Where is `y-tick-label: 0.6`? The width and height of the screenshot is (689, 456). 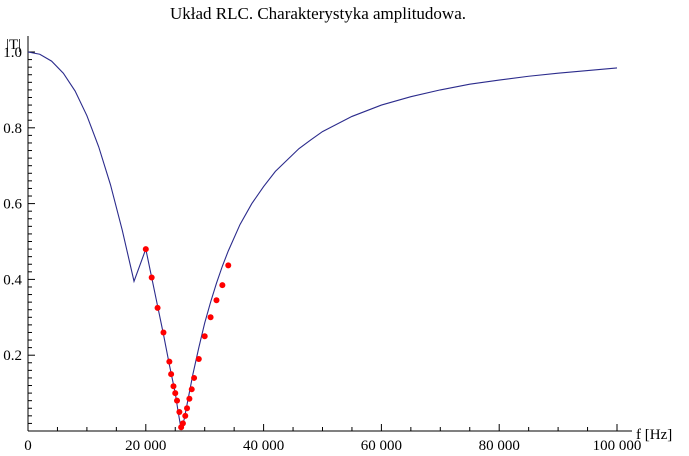
y-tick-label: 0.6 is located at coordinates (12, 205).